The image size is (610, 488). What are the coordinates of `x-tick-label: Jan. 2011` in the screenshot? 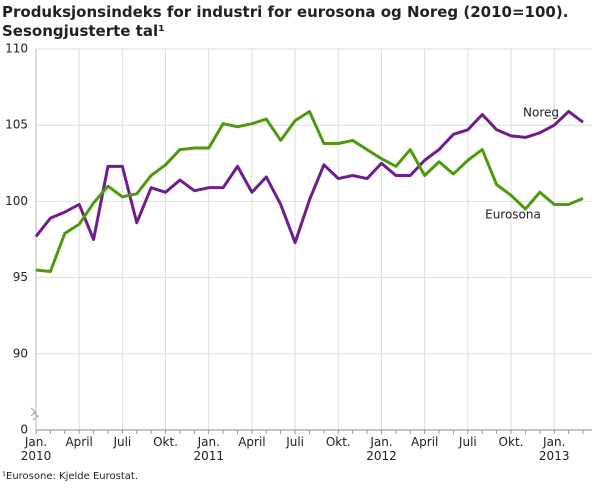 It's located at (208, 449).